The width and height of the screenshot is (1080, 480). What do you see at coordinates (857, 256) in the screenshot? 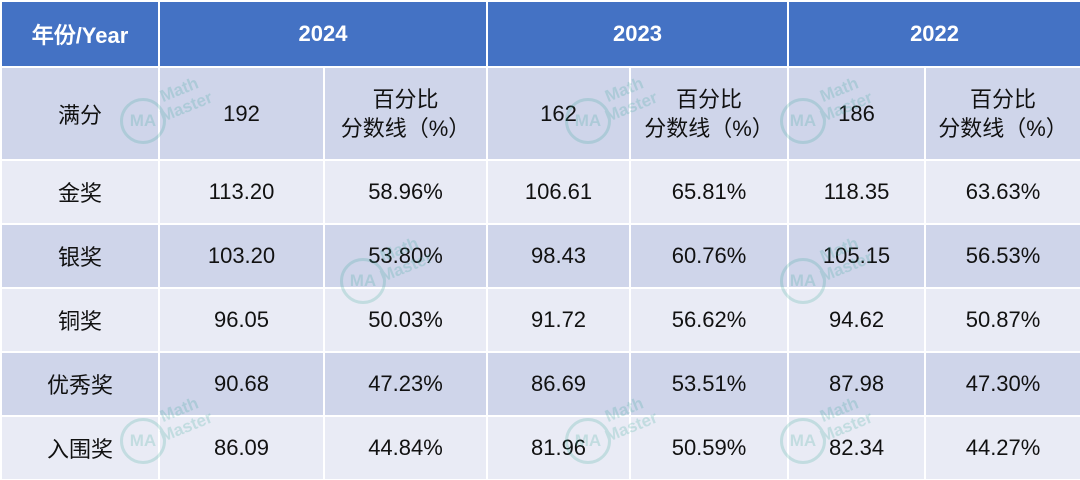
I see `table-cell: 105.15` at bounding box center [857, 256].